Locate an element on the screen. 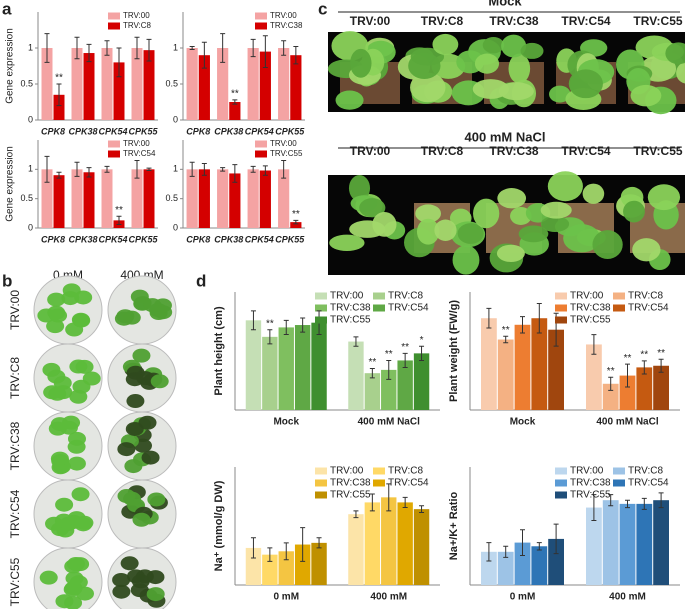 The image size is (685, 609). y-tick-label: 1 is located at coordinates (30, 169).